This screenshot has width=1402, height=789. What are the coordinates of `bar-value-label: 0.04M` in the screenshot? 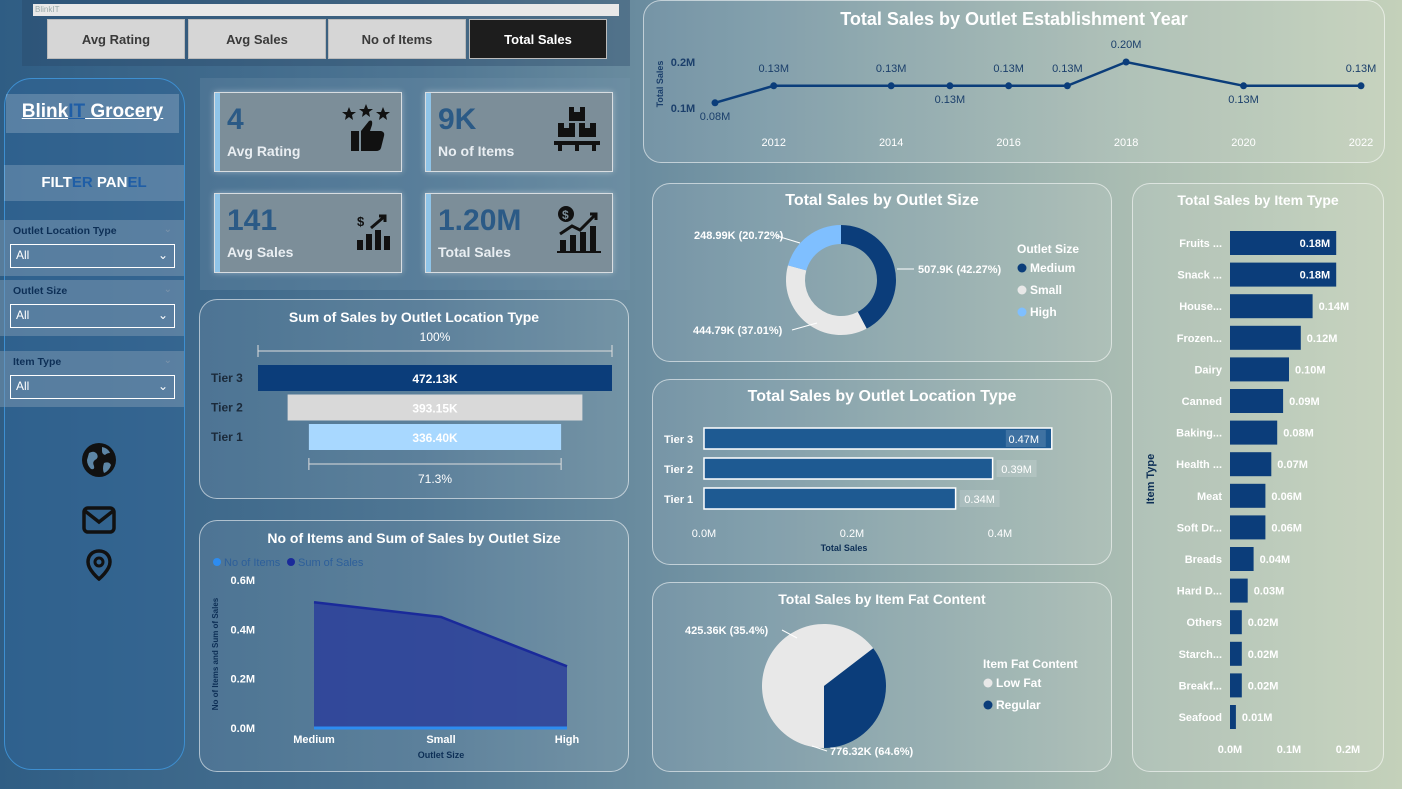 It's located at (1275, 560).